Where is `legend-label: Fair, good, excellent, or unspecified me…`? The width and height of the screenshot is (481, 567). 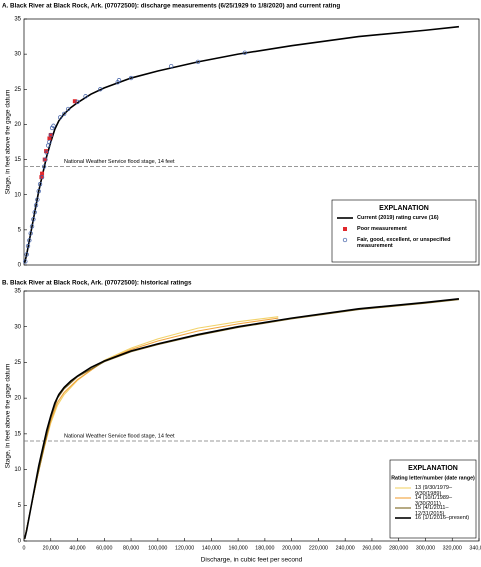
legend-label: Fair, good, excellent, or unspecified me… is located at coordinates (404, 243).